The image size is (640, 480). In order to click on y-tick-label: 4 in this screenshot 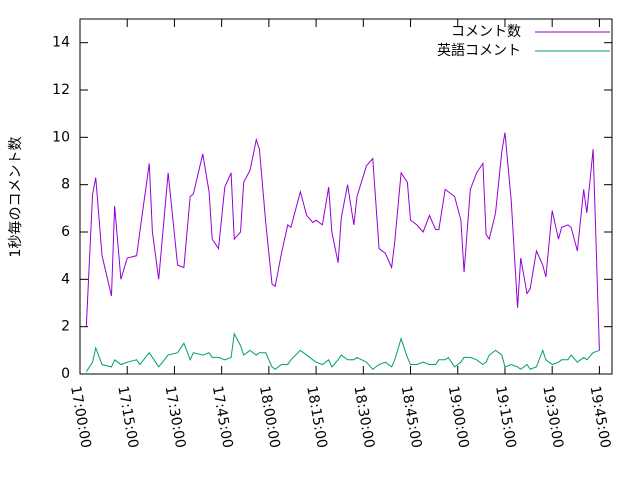, I will do `click(65, 279)`.